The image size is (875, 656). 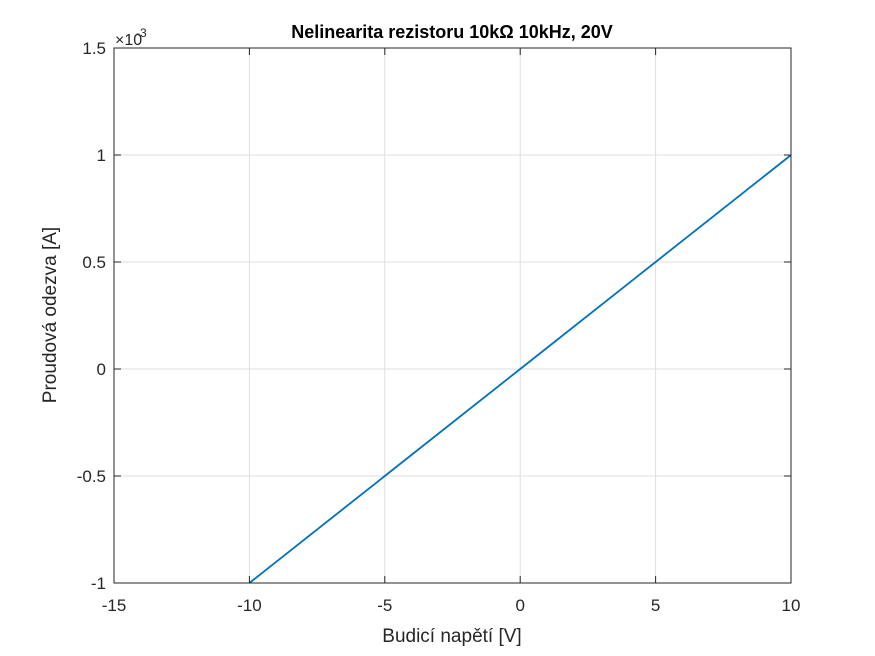 I want to click on y-tick-label: 1.5, so click(x=94, y=48).